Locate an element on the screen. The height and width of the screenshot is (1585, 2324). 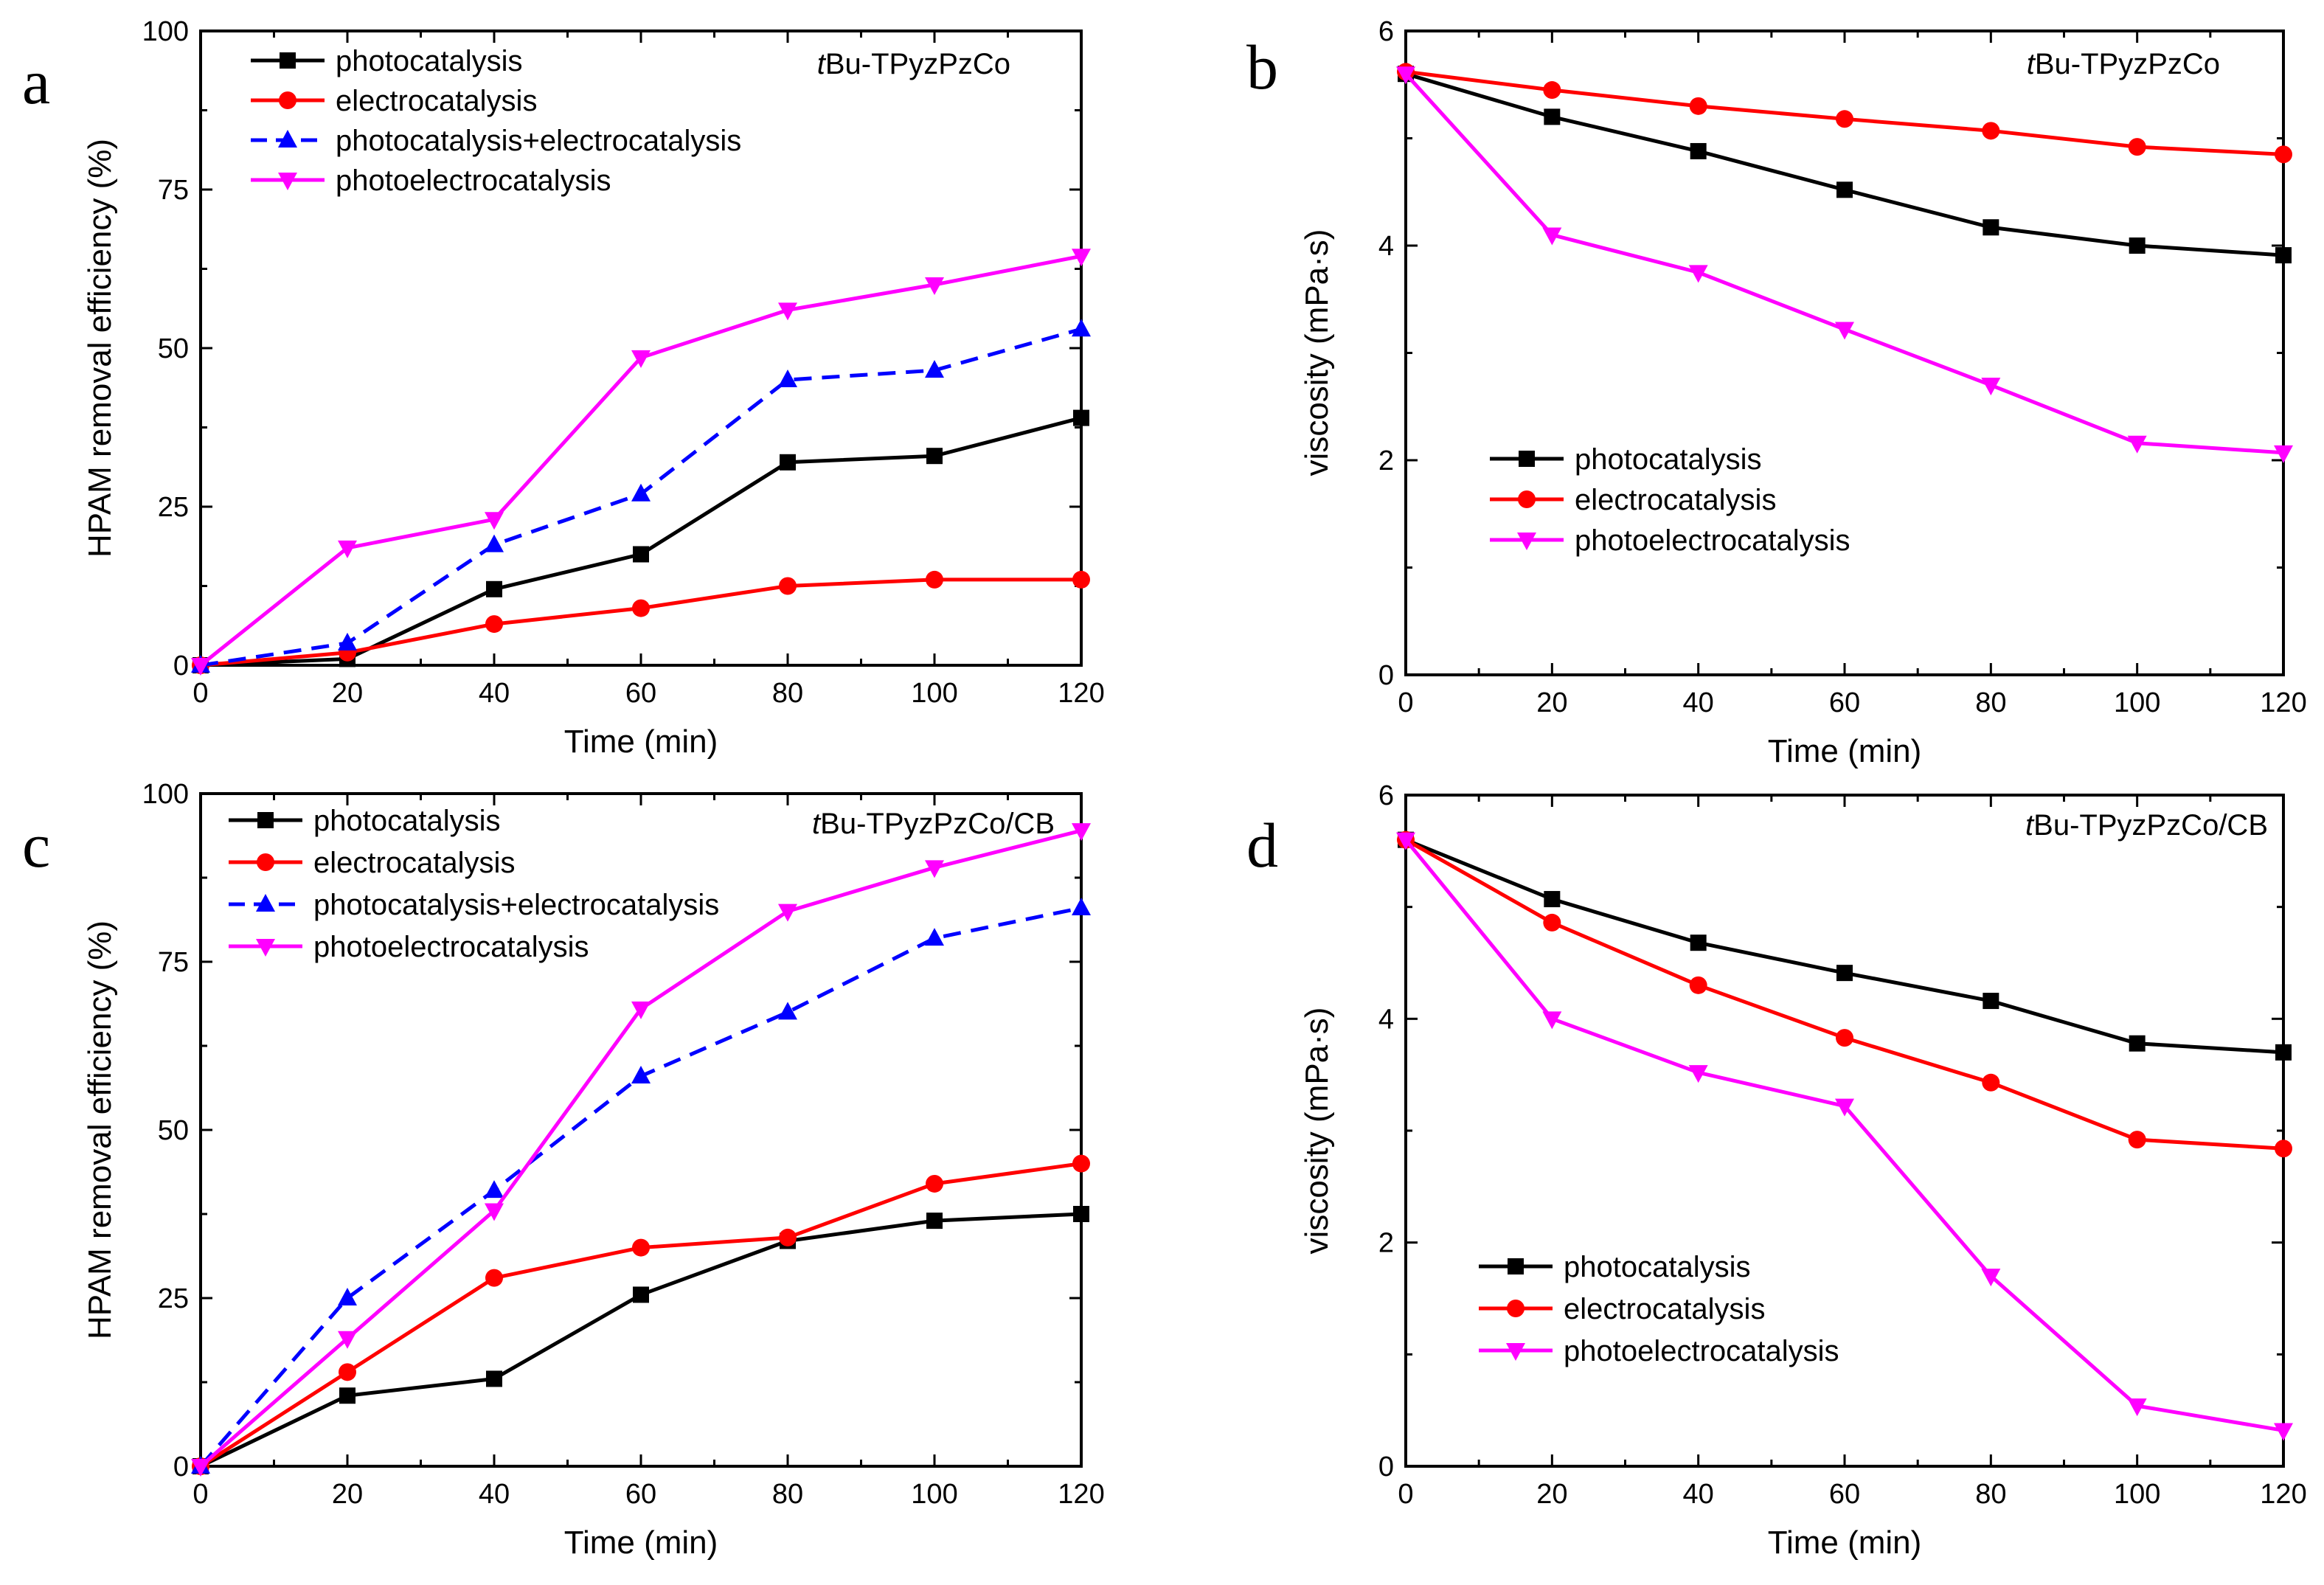
y-tick-label: 75 is located at coordinates (173, 962).